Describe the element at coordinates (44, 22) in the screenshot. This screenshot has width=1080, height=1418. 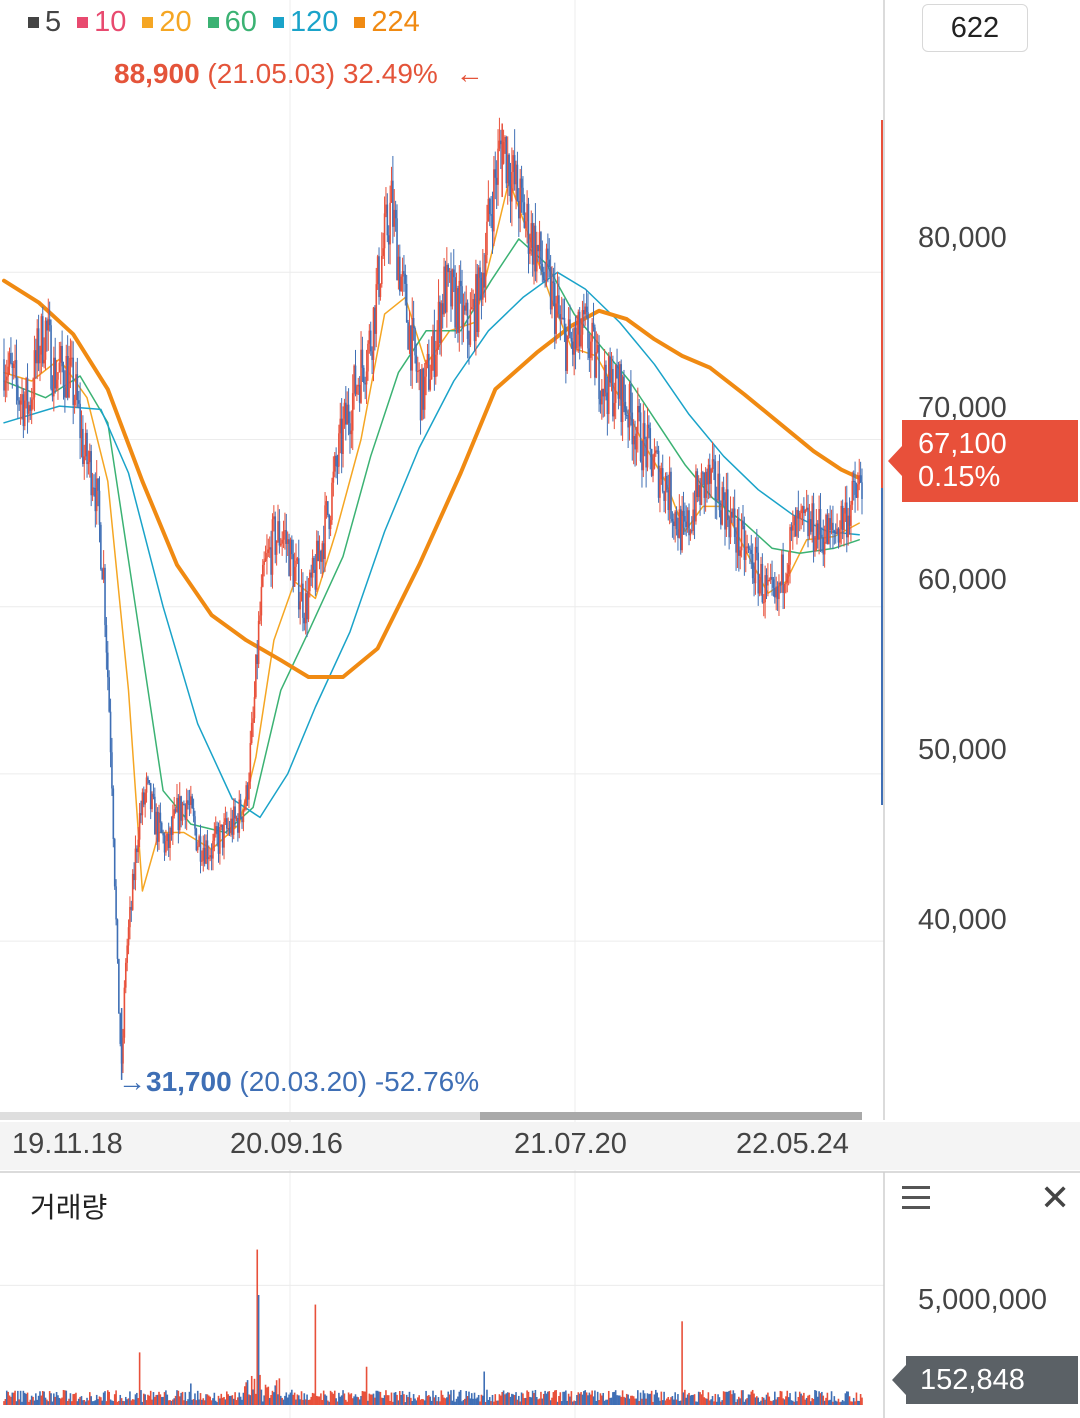
I see `legend-item-ma5: 5` at that location.